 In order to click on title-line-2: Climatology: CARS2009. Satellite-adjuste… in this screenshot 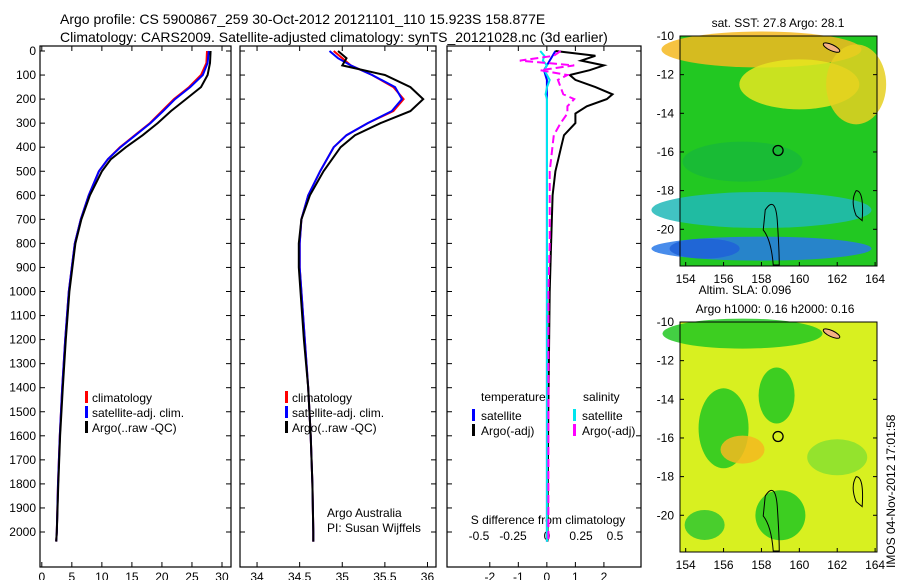, I will do `click(334, 37)`.